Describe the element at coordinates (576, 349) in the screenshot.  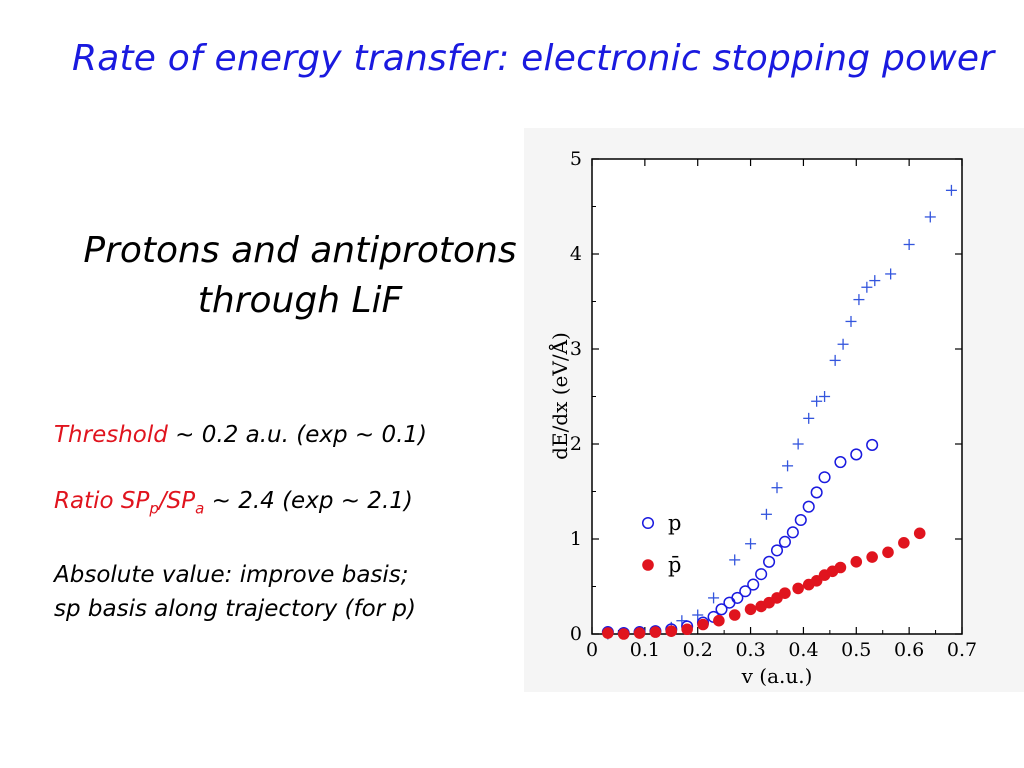
I see `y-tick-label: 3` at that location.